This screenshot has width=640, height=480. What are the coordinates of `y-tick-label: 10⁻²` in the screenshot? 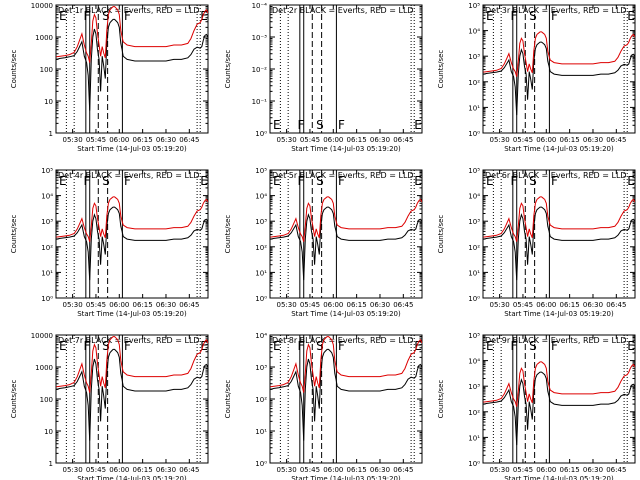 It's located at (260, 70).